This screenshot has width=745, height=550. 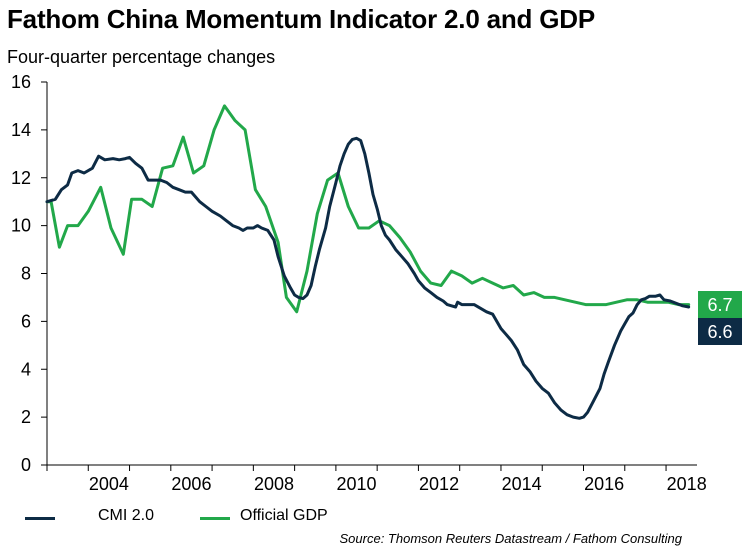 What do you see at coordinates (40, 518) in the screenshot?
I see `legend-swatch-cmi` at bounding box center [40, 518].